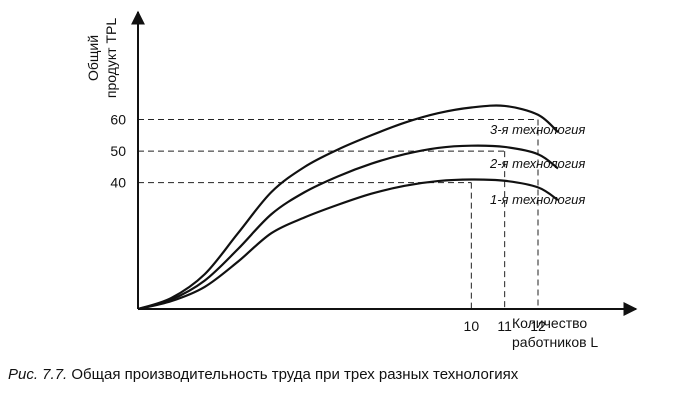 This screenshot has height=407, width=694. What do you see at coordinates (102, 58) in the screenshot?
I see `y-axis-title: Общий продукт TPL` at bounding box center [102, 58].